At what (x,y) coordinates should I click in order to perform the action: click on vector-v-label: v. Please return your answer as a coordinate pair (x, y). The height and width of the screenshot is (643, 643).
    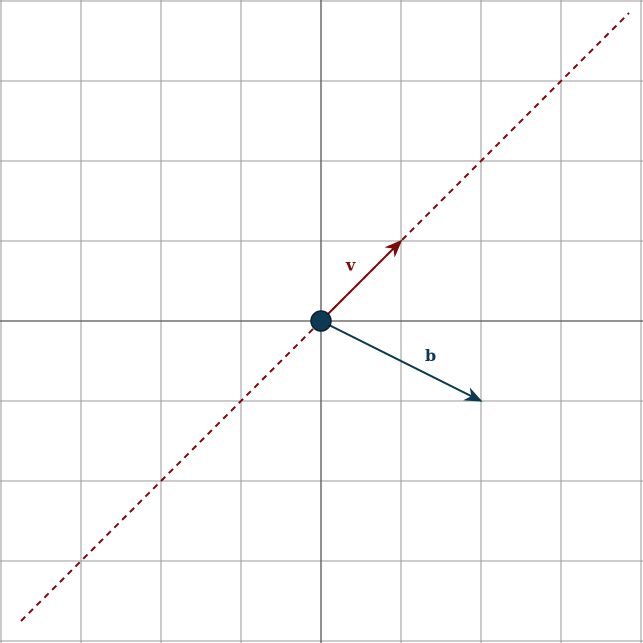
    Looking at the image, I should click on (350, 265).